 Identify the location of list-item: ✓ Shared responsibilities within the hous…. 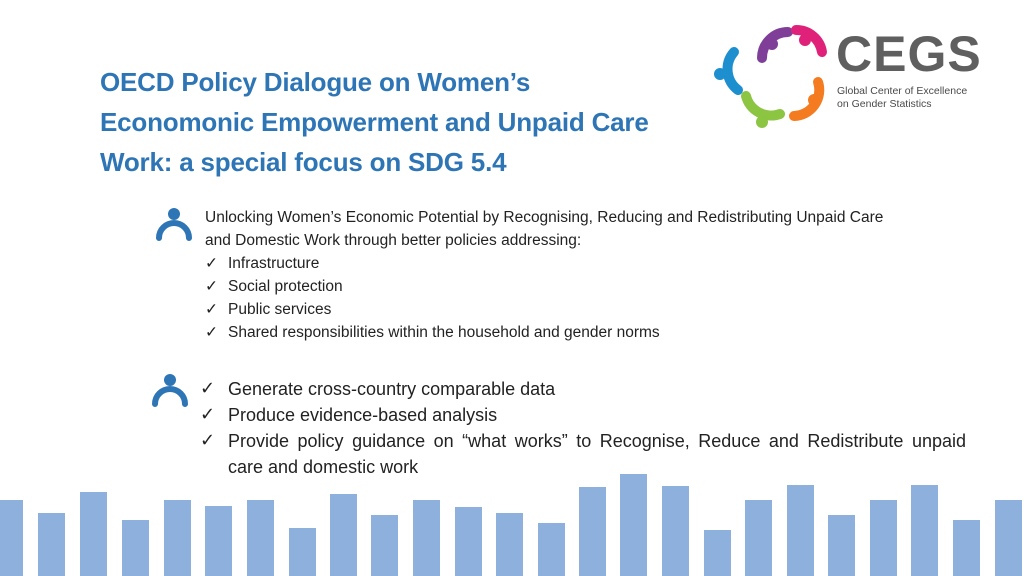
(590, 332).